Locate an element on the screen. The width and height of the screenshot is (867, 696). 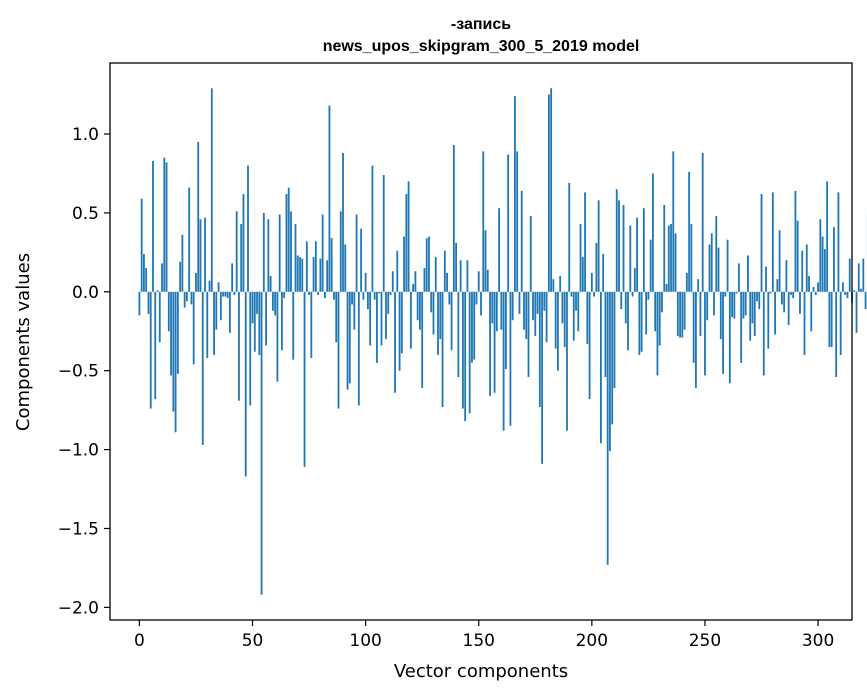
x-tick-label: 250 is located at coordinates (705, 641).